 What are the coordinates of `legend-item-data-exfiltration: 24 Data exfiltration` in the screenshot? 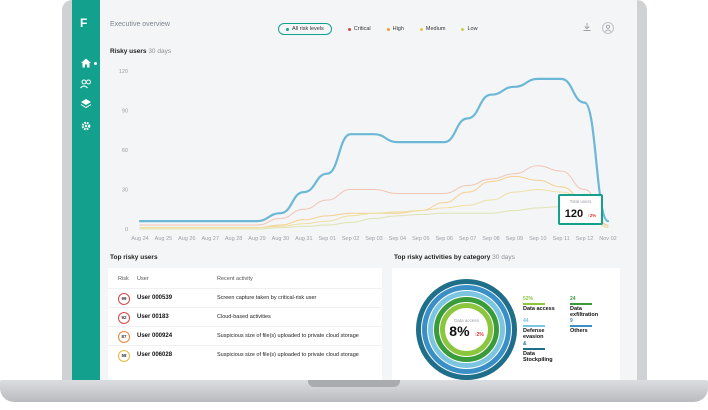 It's located at (590, 307).